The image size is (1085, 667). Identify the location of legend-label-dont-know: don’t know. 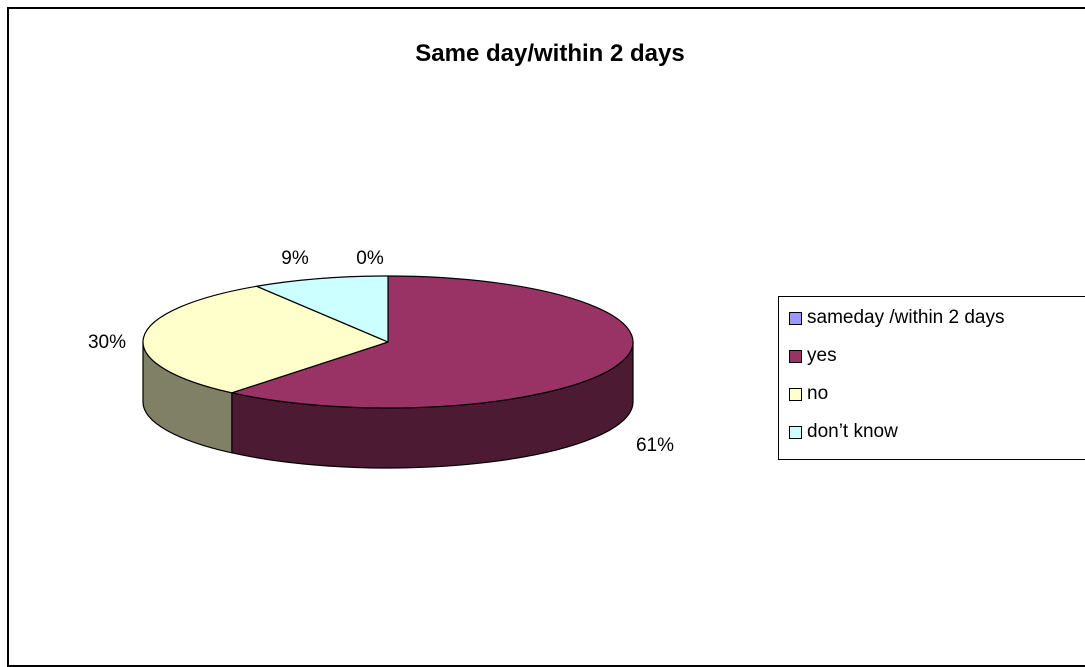
(852, 431).